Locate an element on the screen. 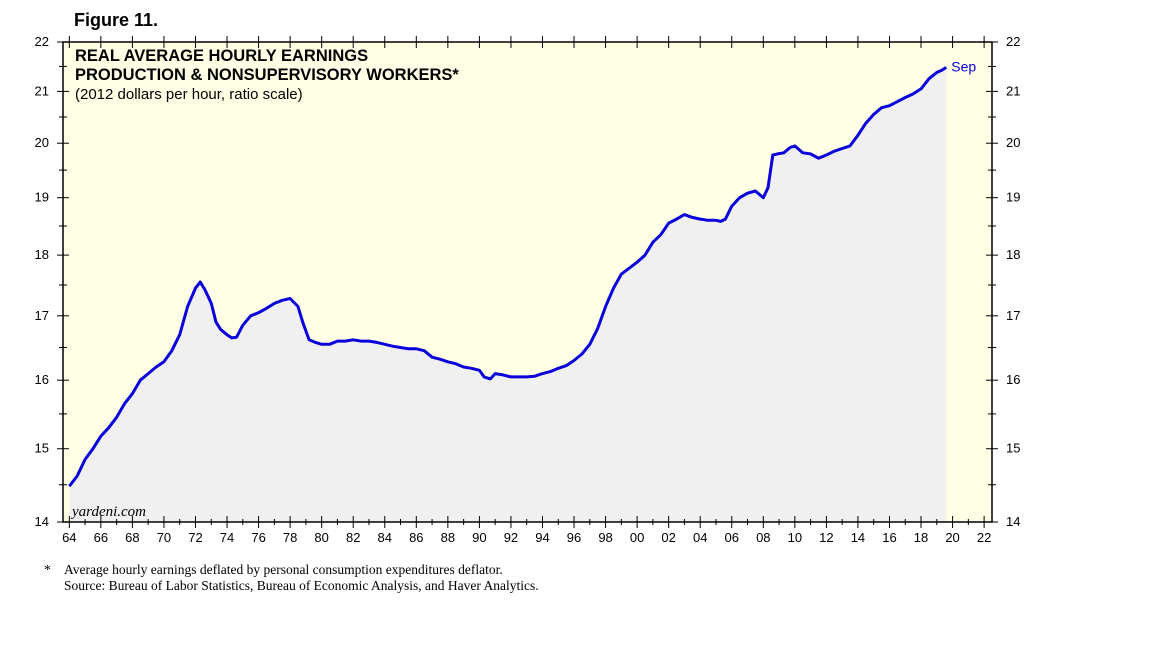 Image resolution: width=1152 pixels, height=648 pixels. x-tick-label: 06 is located at coordinates (732, 537).